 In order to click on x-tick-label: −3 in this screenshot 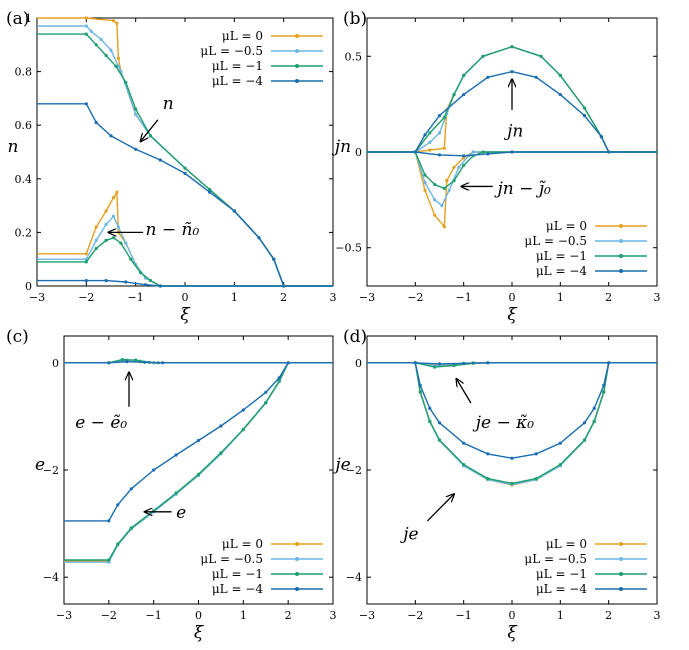, I will do `click(367, 615)`.